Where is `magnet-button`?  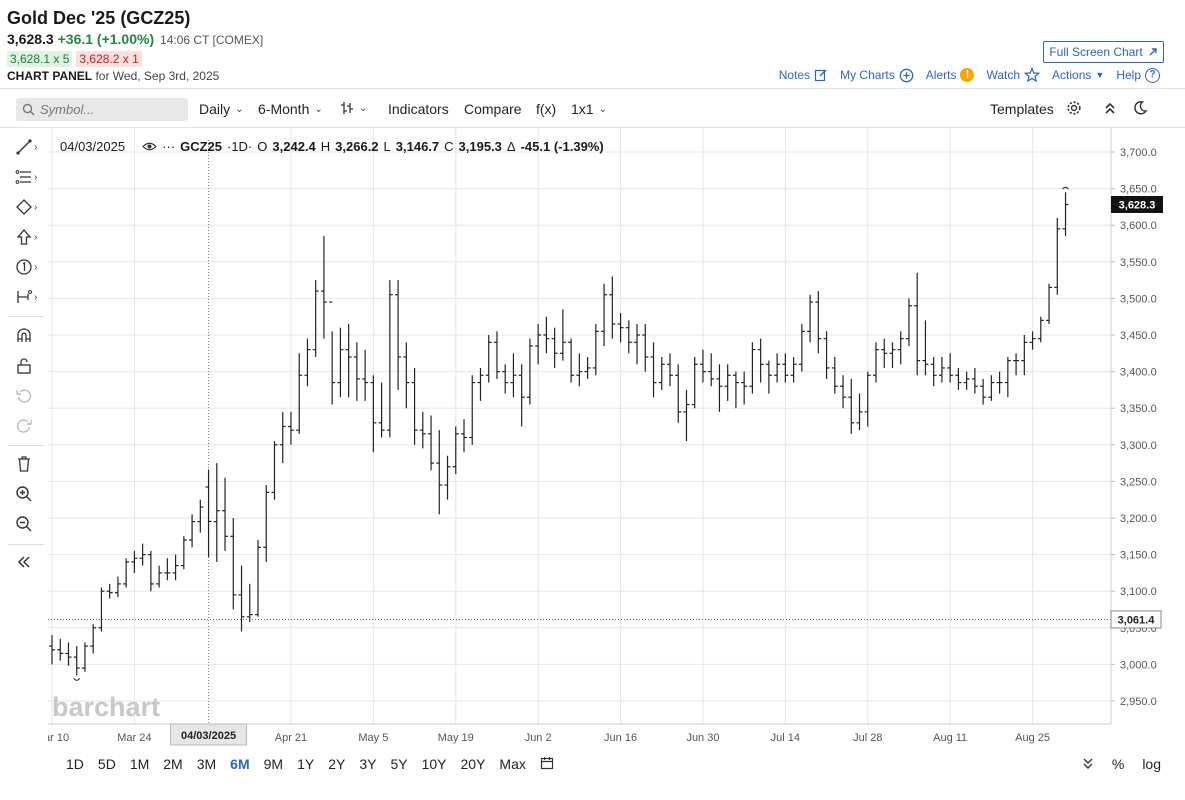 magnet-button is located at coordinates (29, 336).